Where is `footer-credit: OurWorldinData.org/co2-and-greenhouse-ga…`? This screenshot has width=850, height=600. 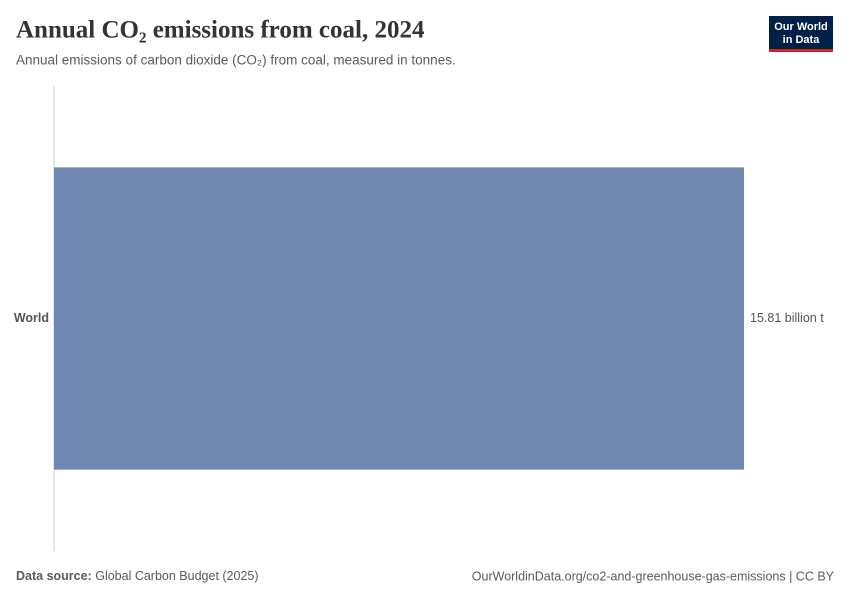 footer-credit: OurWorldinData.org/co2-and-greenhouse-ga… is located at coordinates (653, 576).